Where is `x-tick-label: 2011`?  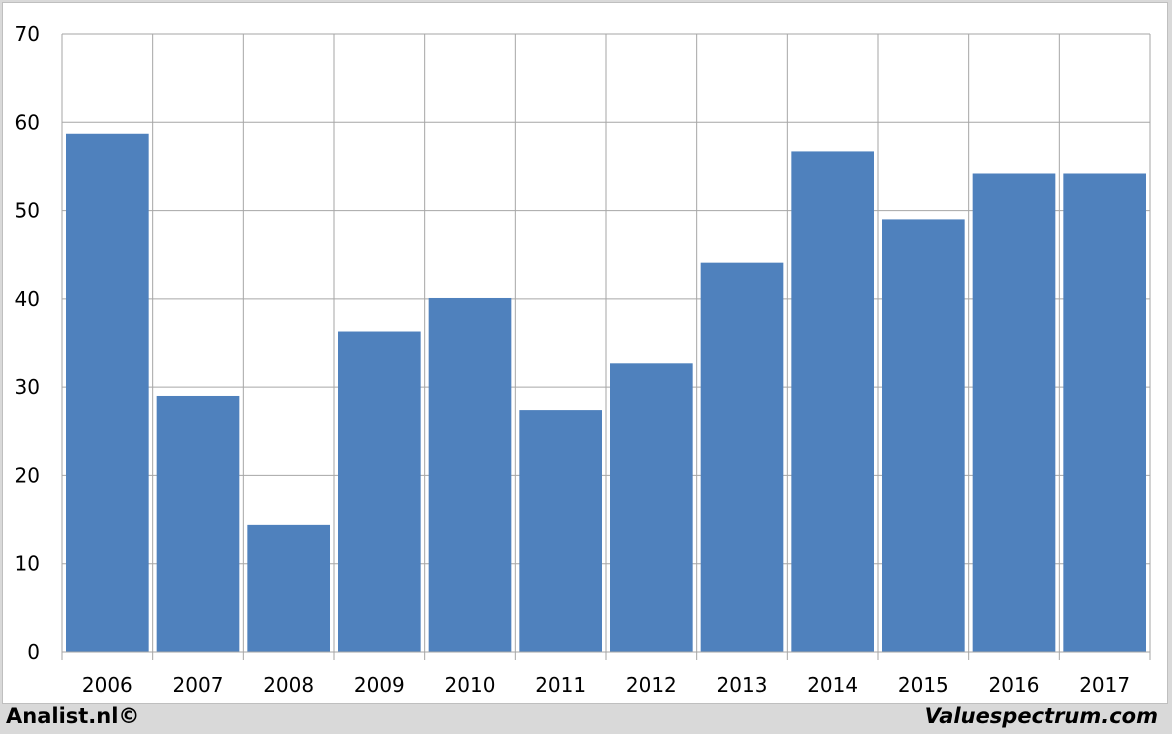
x-tick-label: 2011 is located at coordinates (560, 685).